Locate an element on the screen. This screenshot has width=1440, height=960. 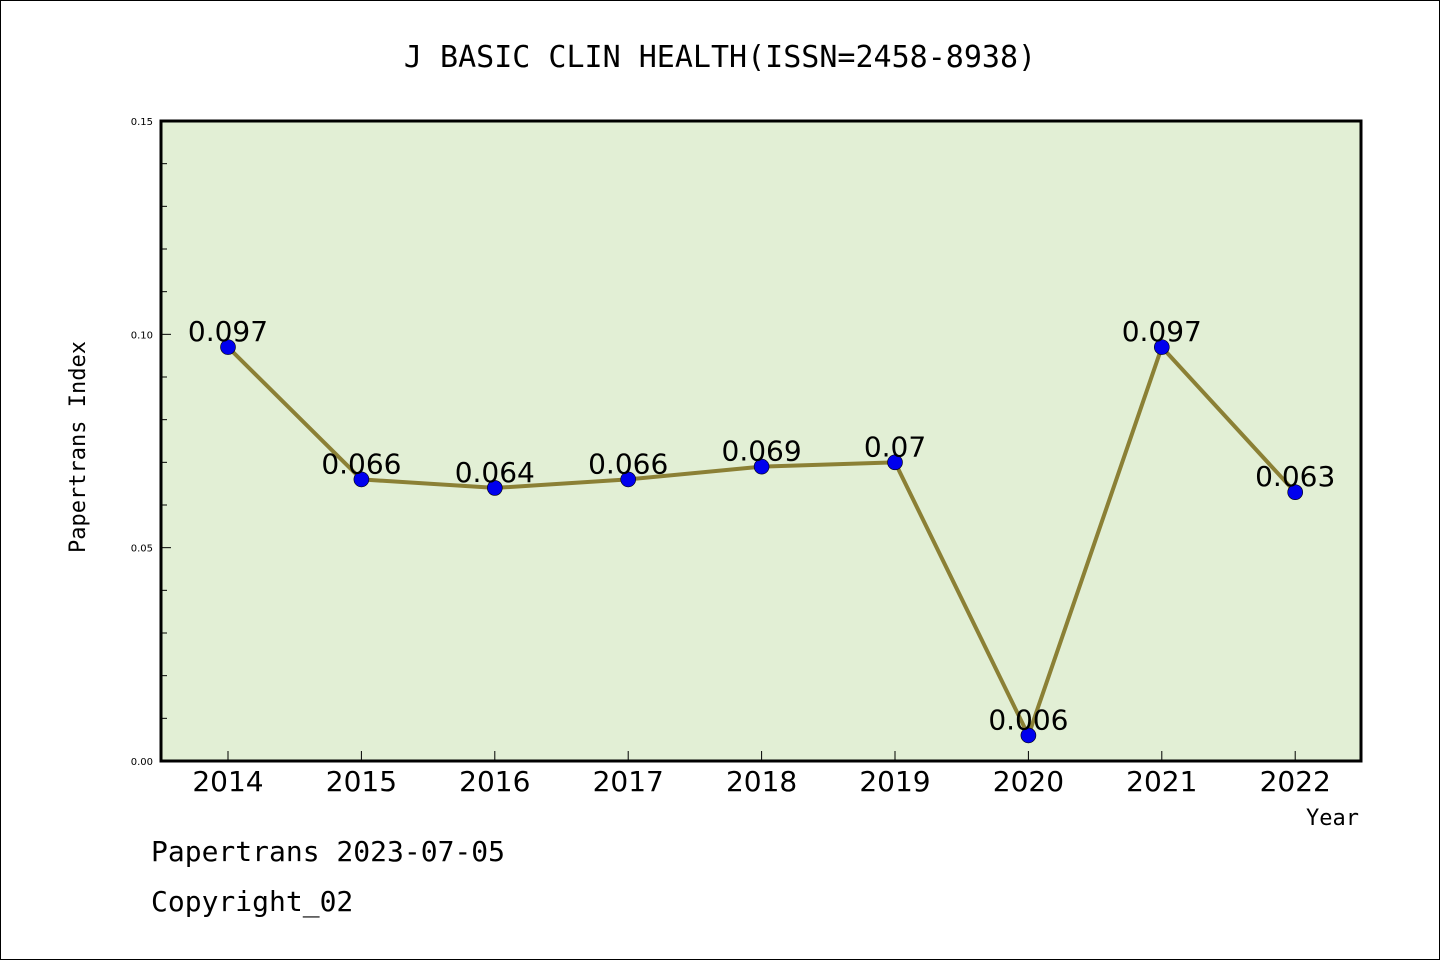
y-tick-label: 0.15 is located at coordinates (142, 122).